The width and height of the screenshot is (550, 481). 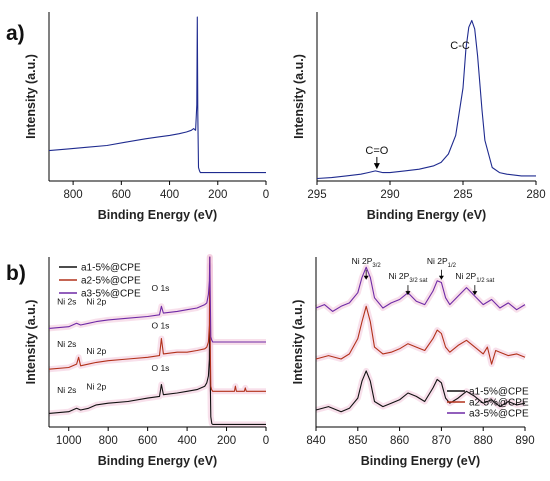 What do you see at coordinates (485, 281) in the screenshot?
I see `peak-label-subscript: 1/2 sat` at bounding box center [485, 281].